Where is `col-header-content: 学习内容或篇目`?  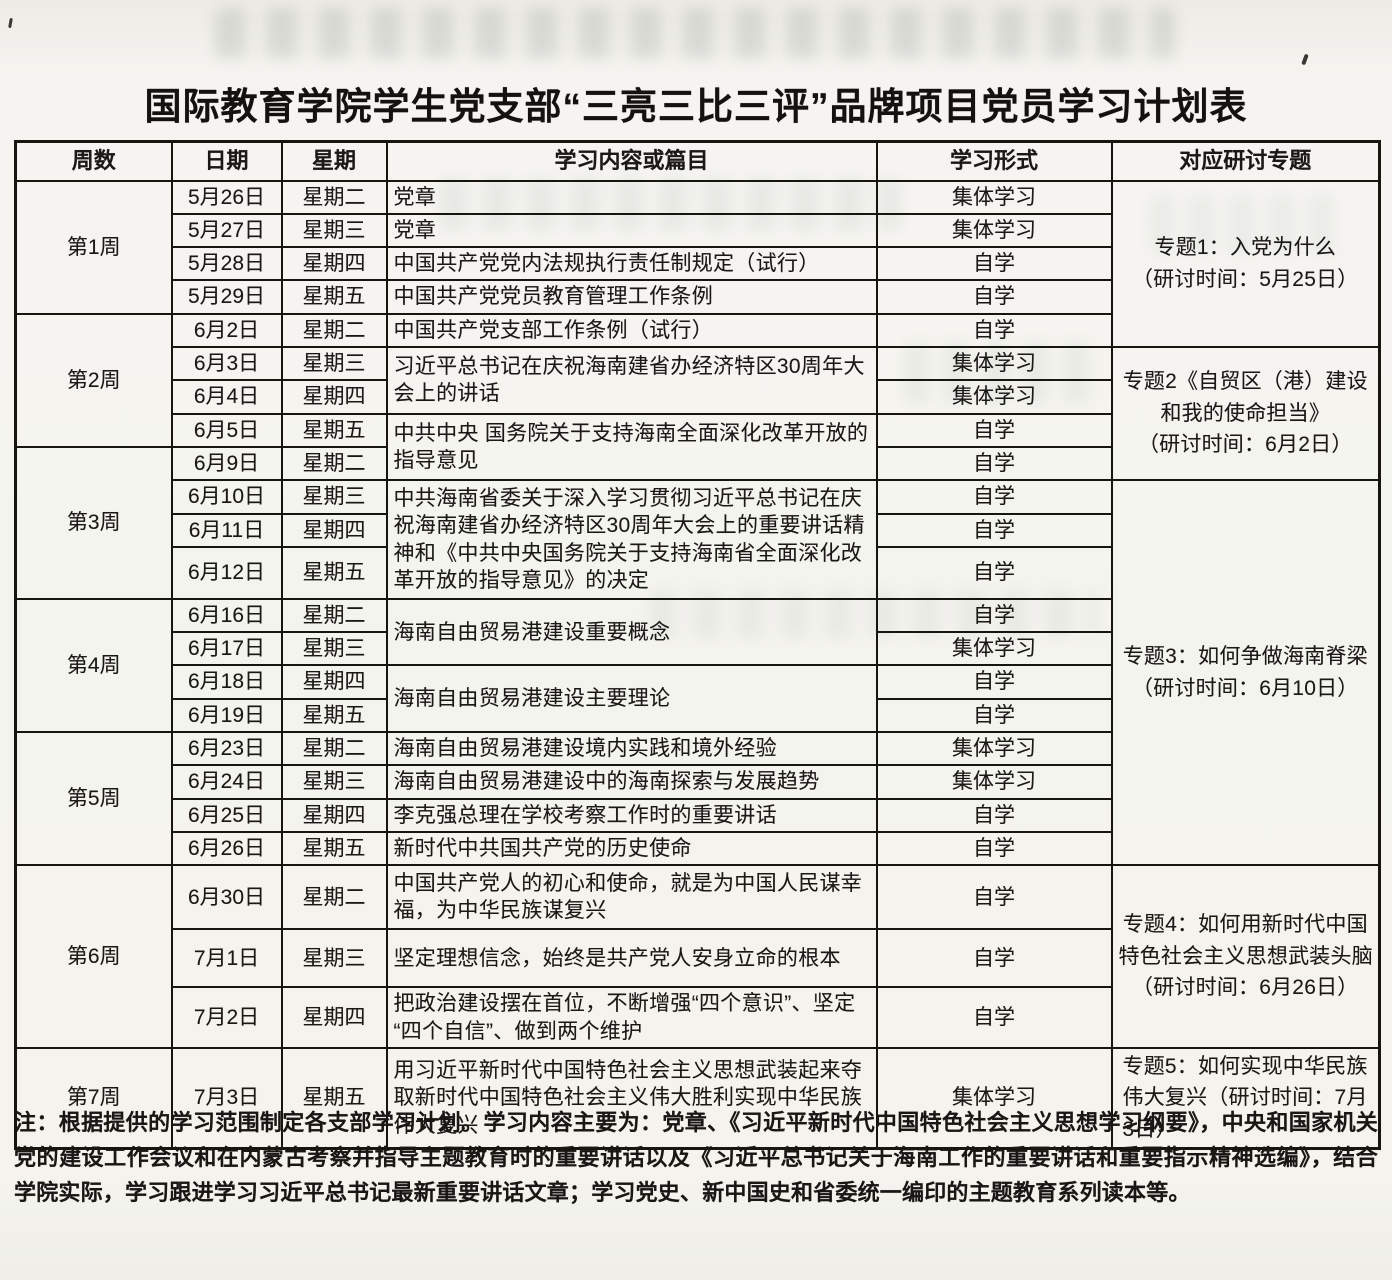 col-header-content: 学习内容或篇目 is located at coordinates (631, 161).